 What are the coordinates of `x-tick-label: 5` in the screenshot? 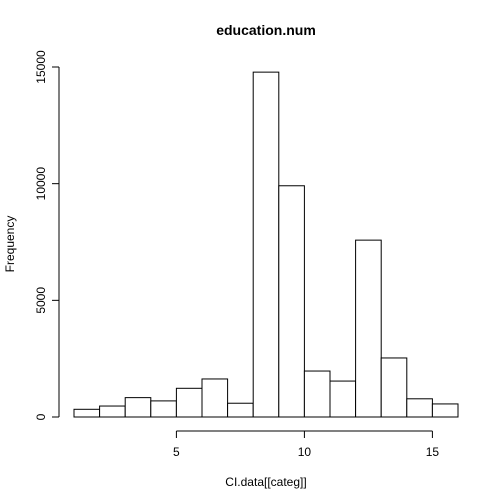 It's located at (176, 452).